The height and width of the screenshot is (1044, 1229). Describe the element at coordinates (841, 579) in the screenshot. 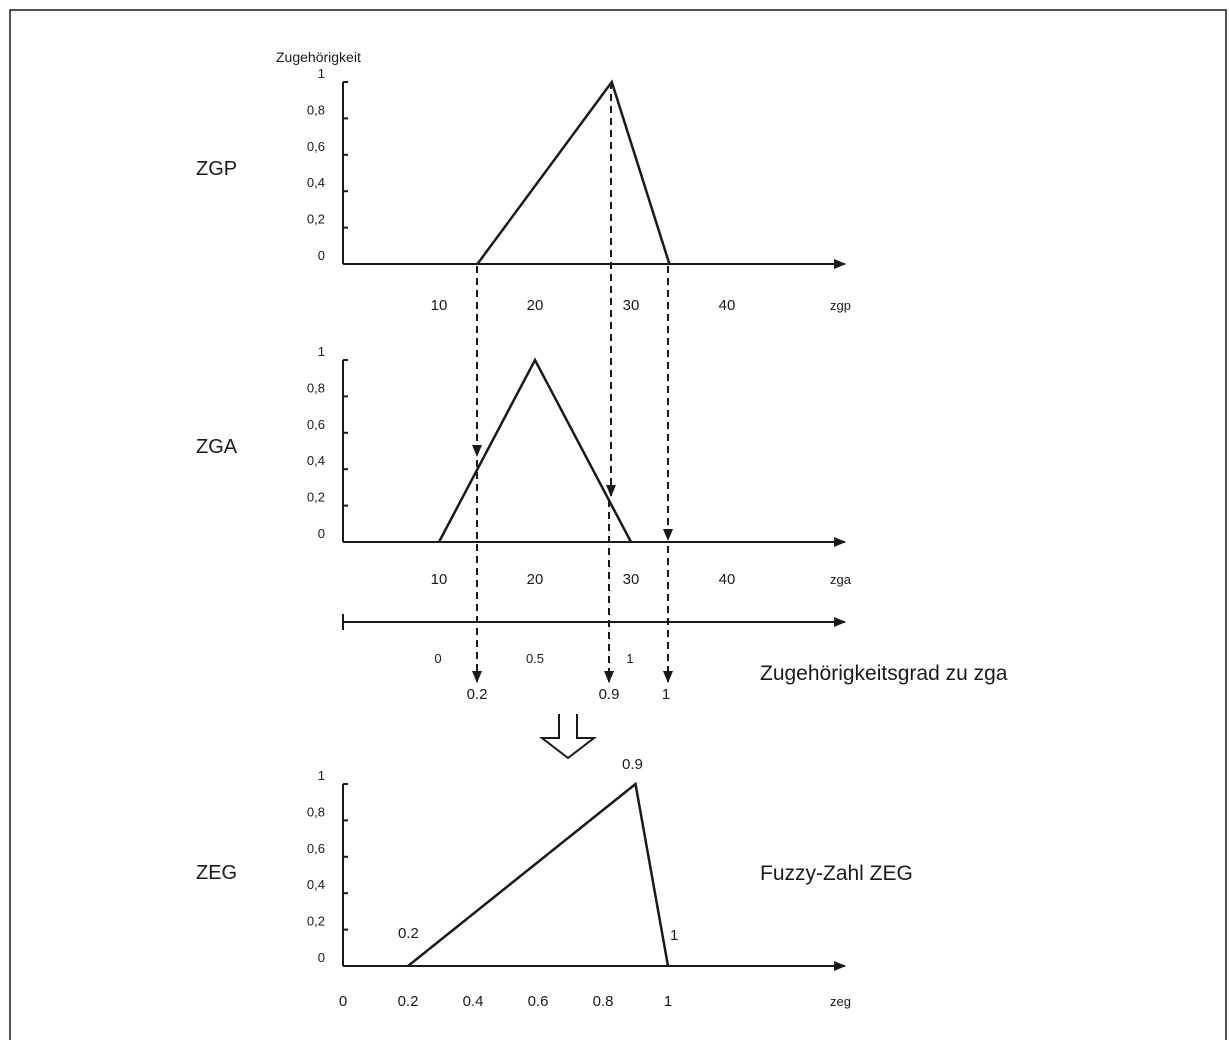

I see `zga-x-axis-label: zga` at that location.